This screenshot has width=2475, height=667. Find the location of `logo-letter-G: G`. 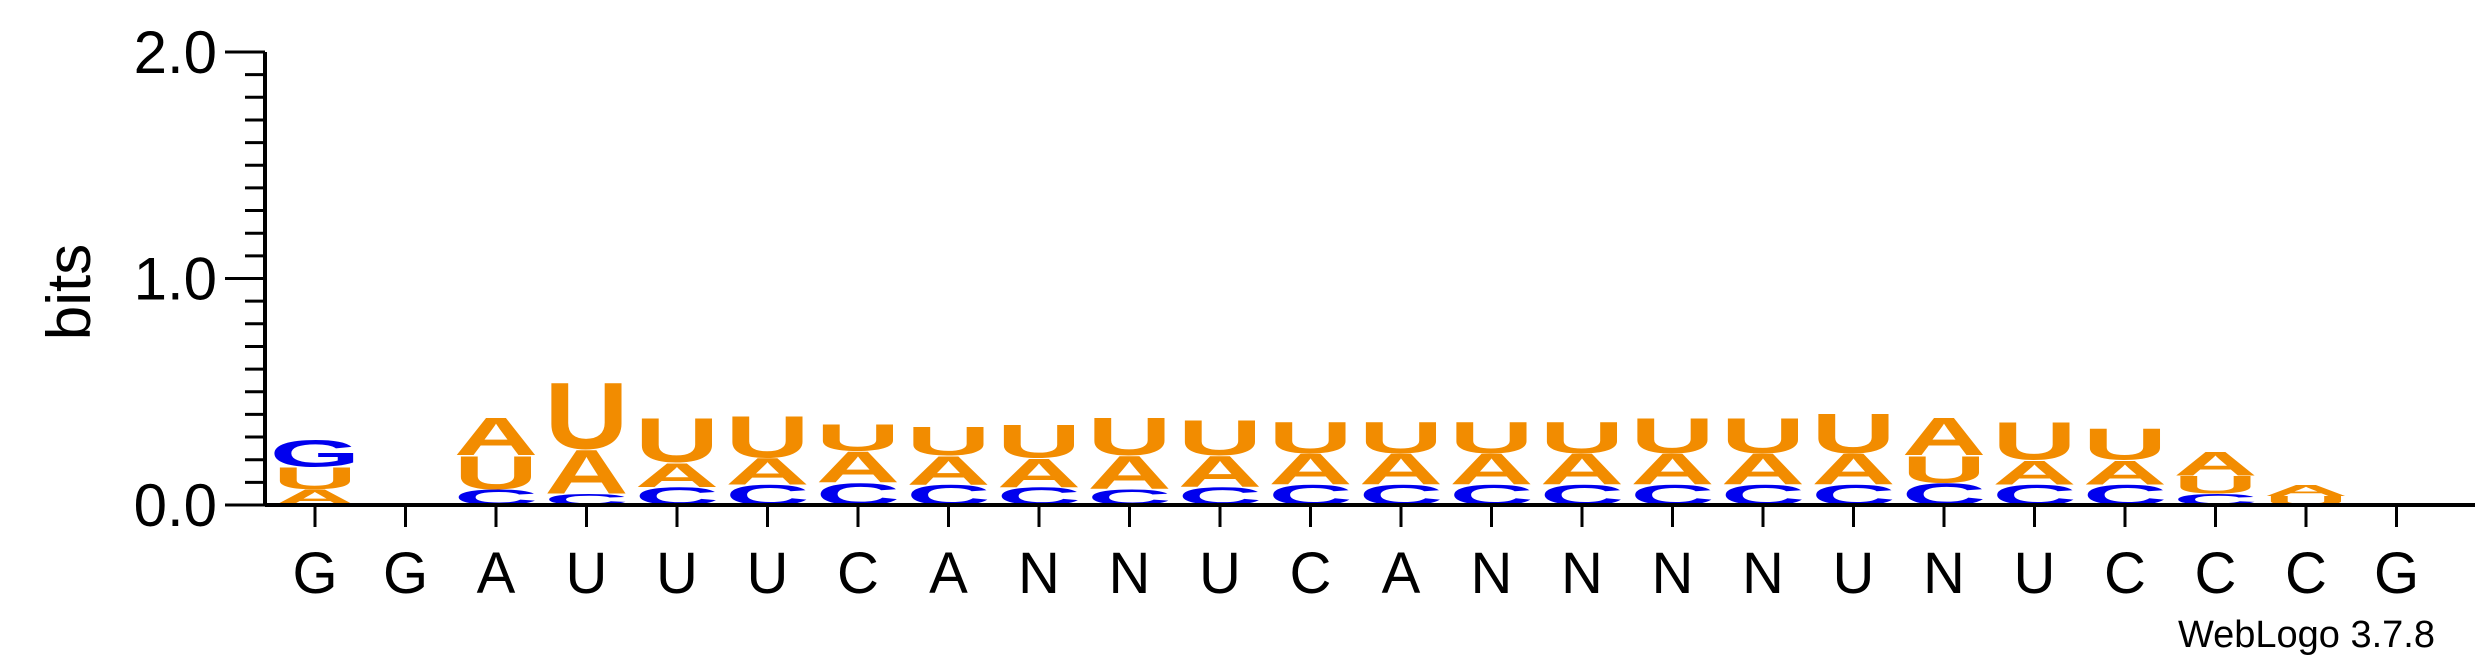

logo-letter-G: G is located at coordinates (315, 454).